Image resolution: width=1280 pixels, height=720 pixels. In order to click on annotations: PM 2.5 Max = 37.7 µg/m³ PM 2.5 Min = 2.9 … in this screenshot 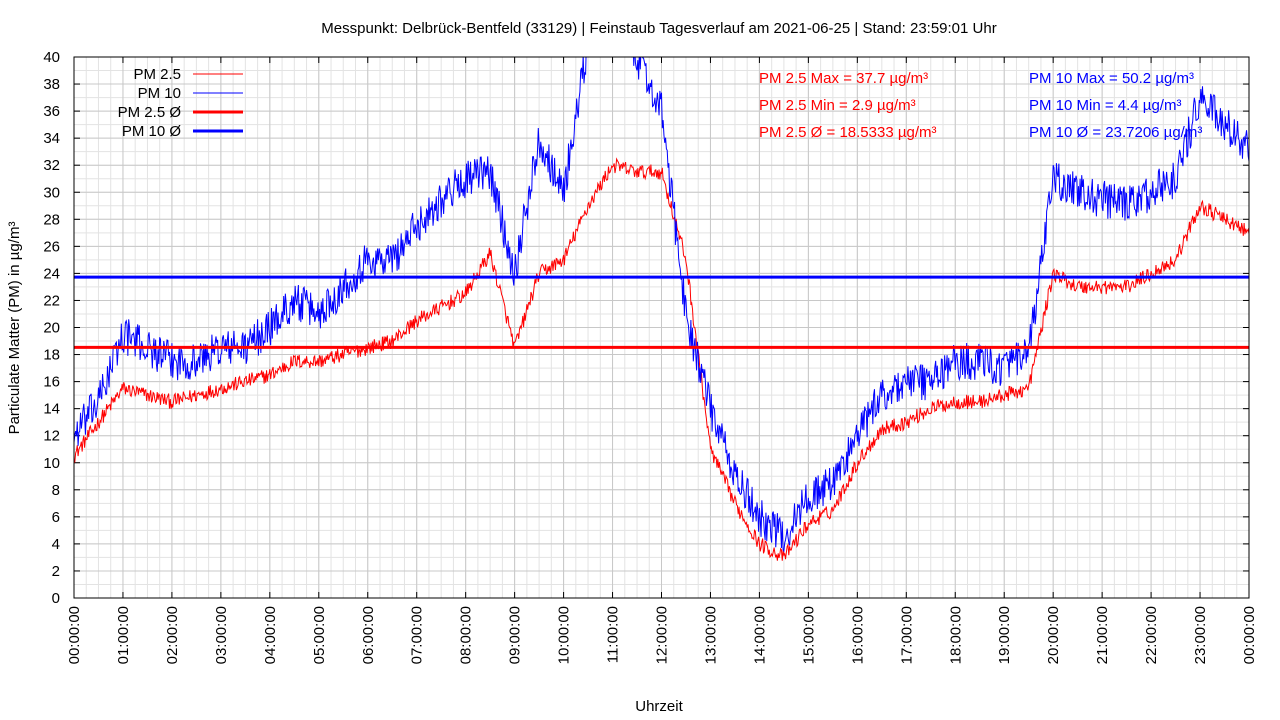, I will do `click(980, 105)`.